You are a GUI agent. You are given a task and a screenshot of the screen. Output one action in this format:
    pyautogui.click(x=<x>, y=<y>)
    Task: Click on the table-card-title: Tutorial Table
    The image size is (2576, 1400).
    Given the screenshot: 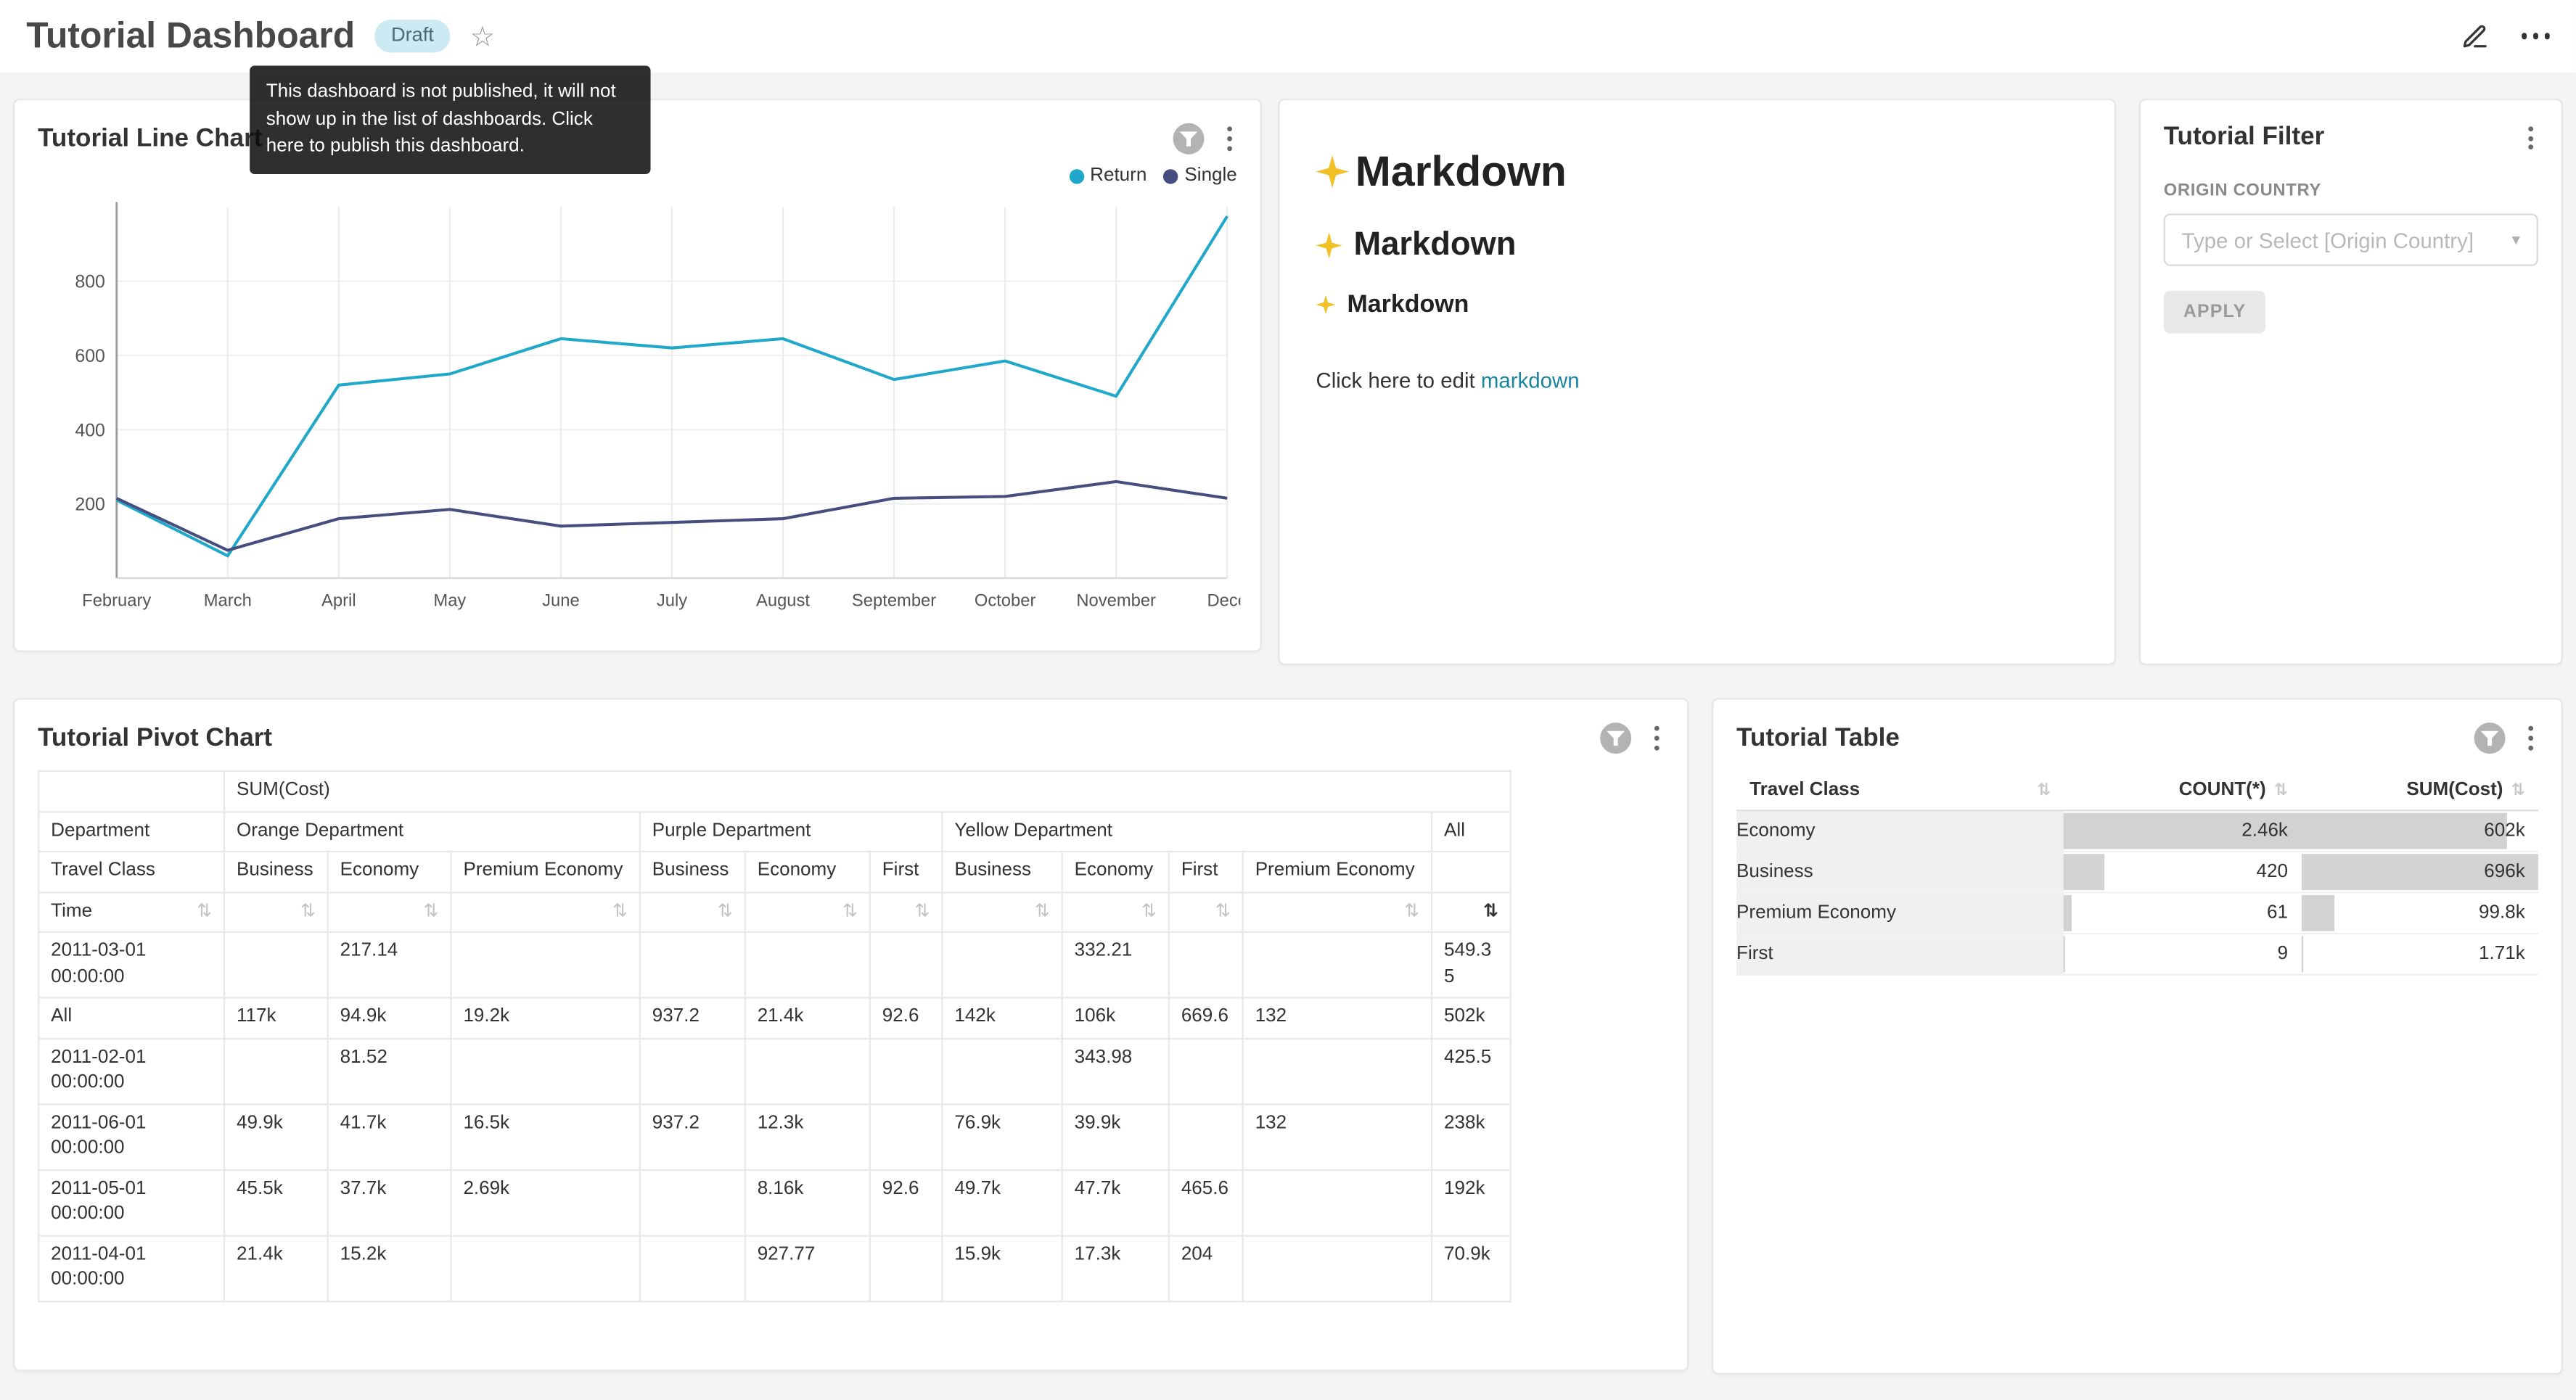 What is the action you would take?
    pyautogui.click(x=1818, y=737)
    